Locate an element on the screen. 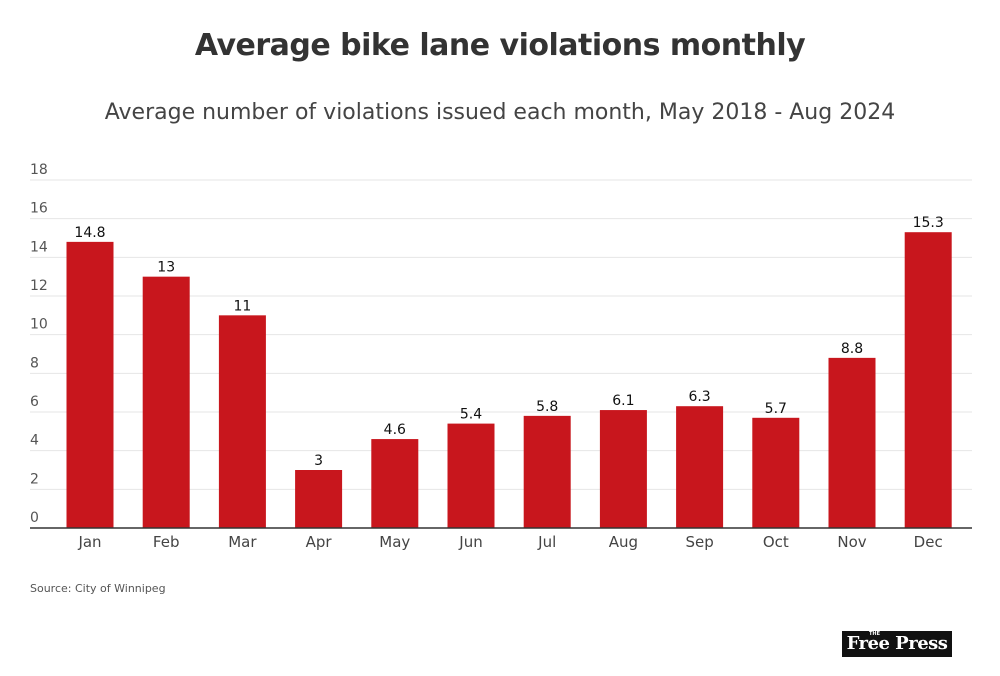  x-tick-label: Jun is located at coordinates (470, 542).